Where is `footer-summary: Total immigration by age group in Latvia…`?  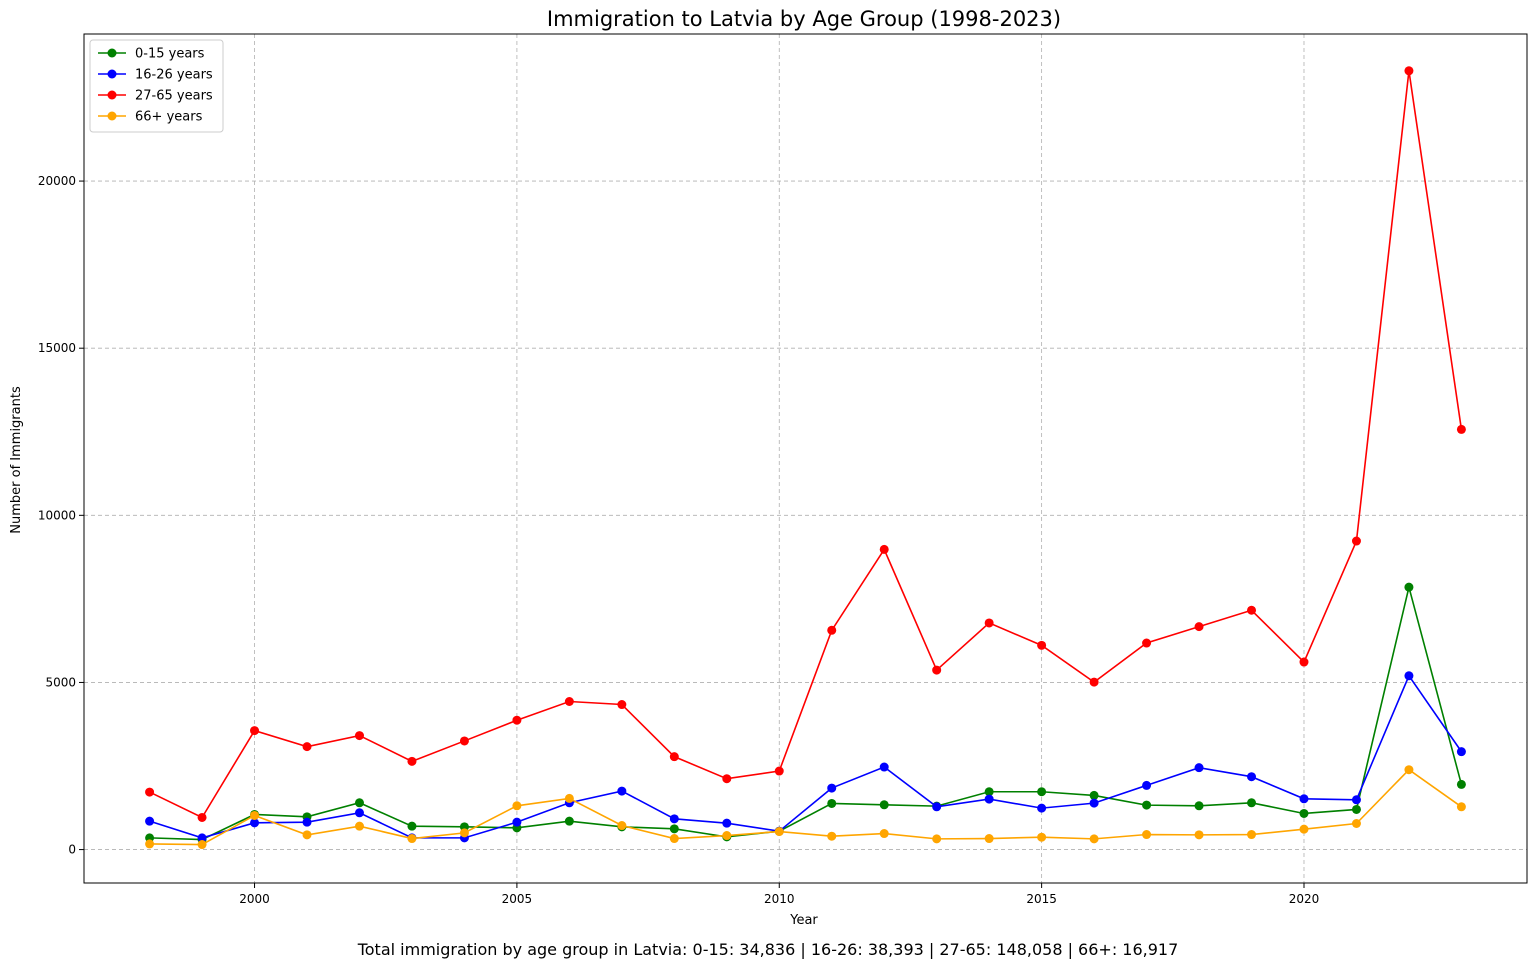 footer-summary: Total immigration by age group in Latvia… is located at coordinates (768, 949).